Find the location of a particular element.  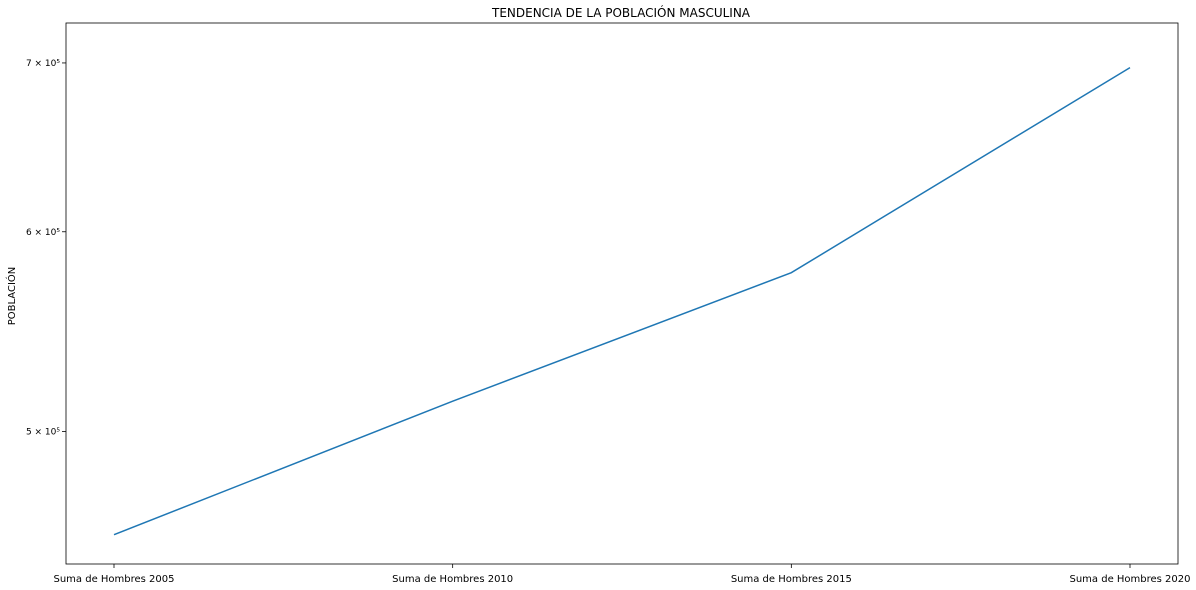

y-axis-label: POBLACIÓN is located at coordinates (11, 296).